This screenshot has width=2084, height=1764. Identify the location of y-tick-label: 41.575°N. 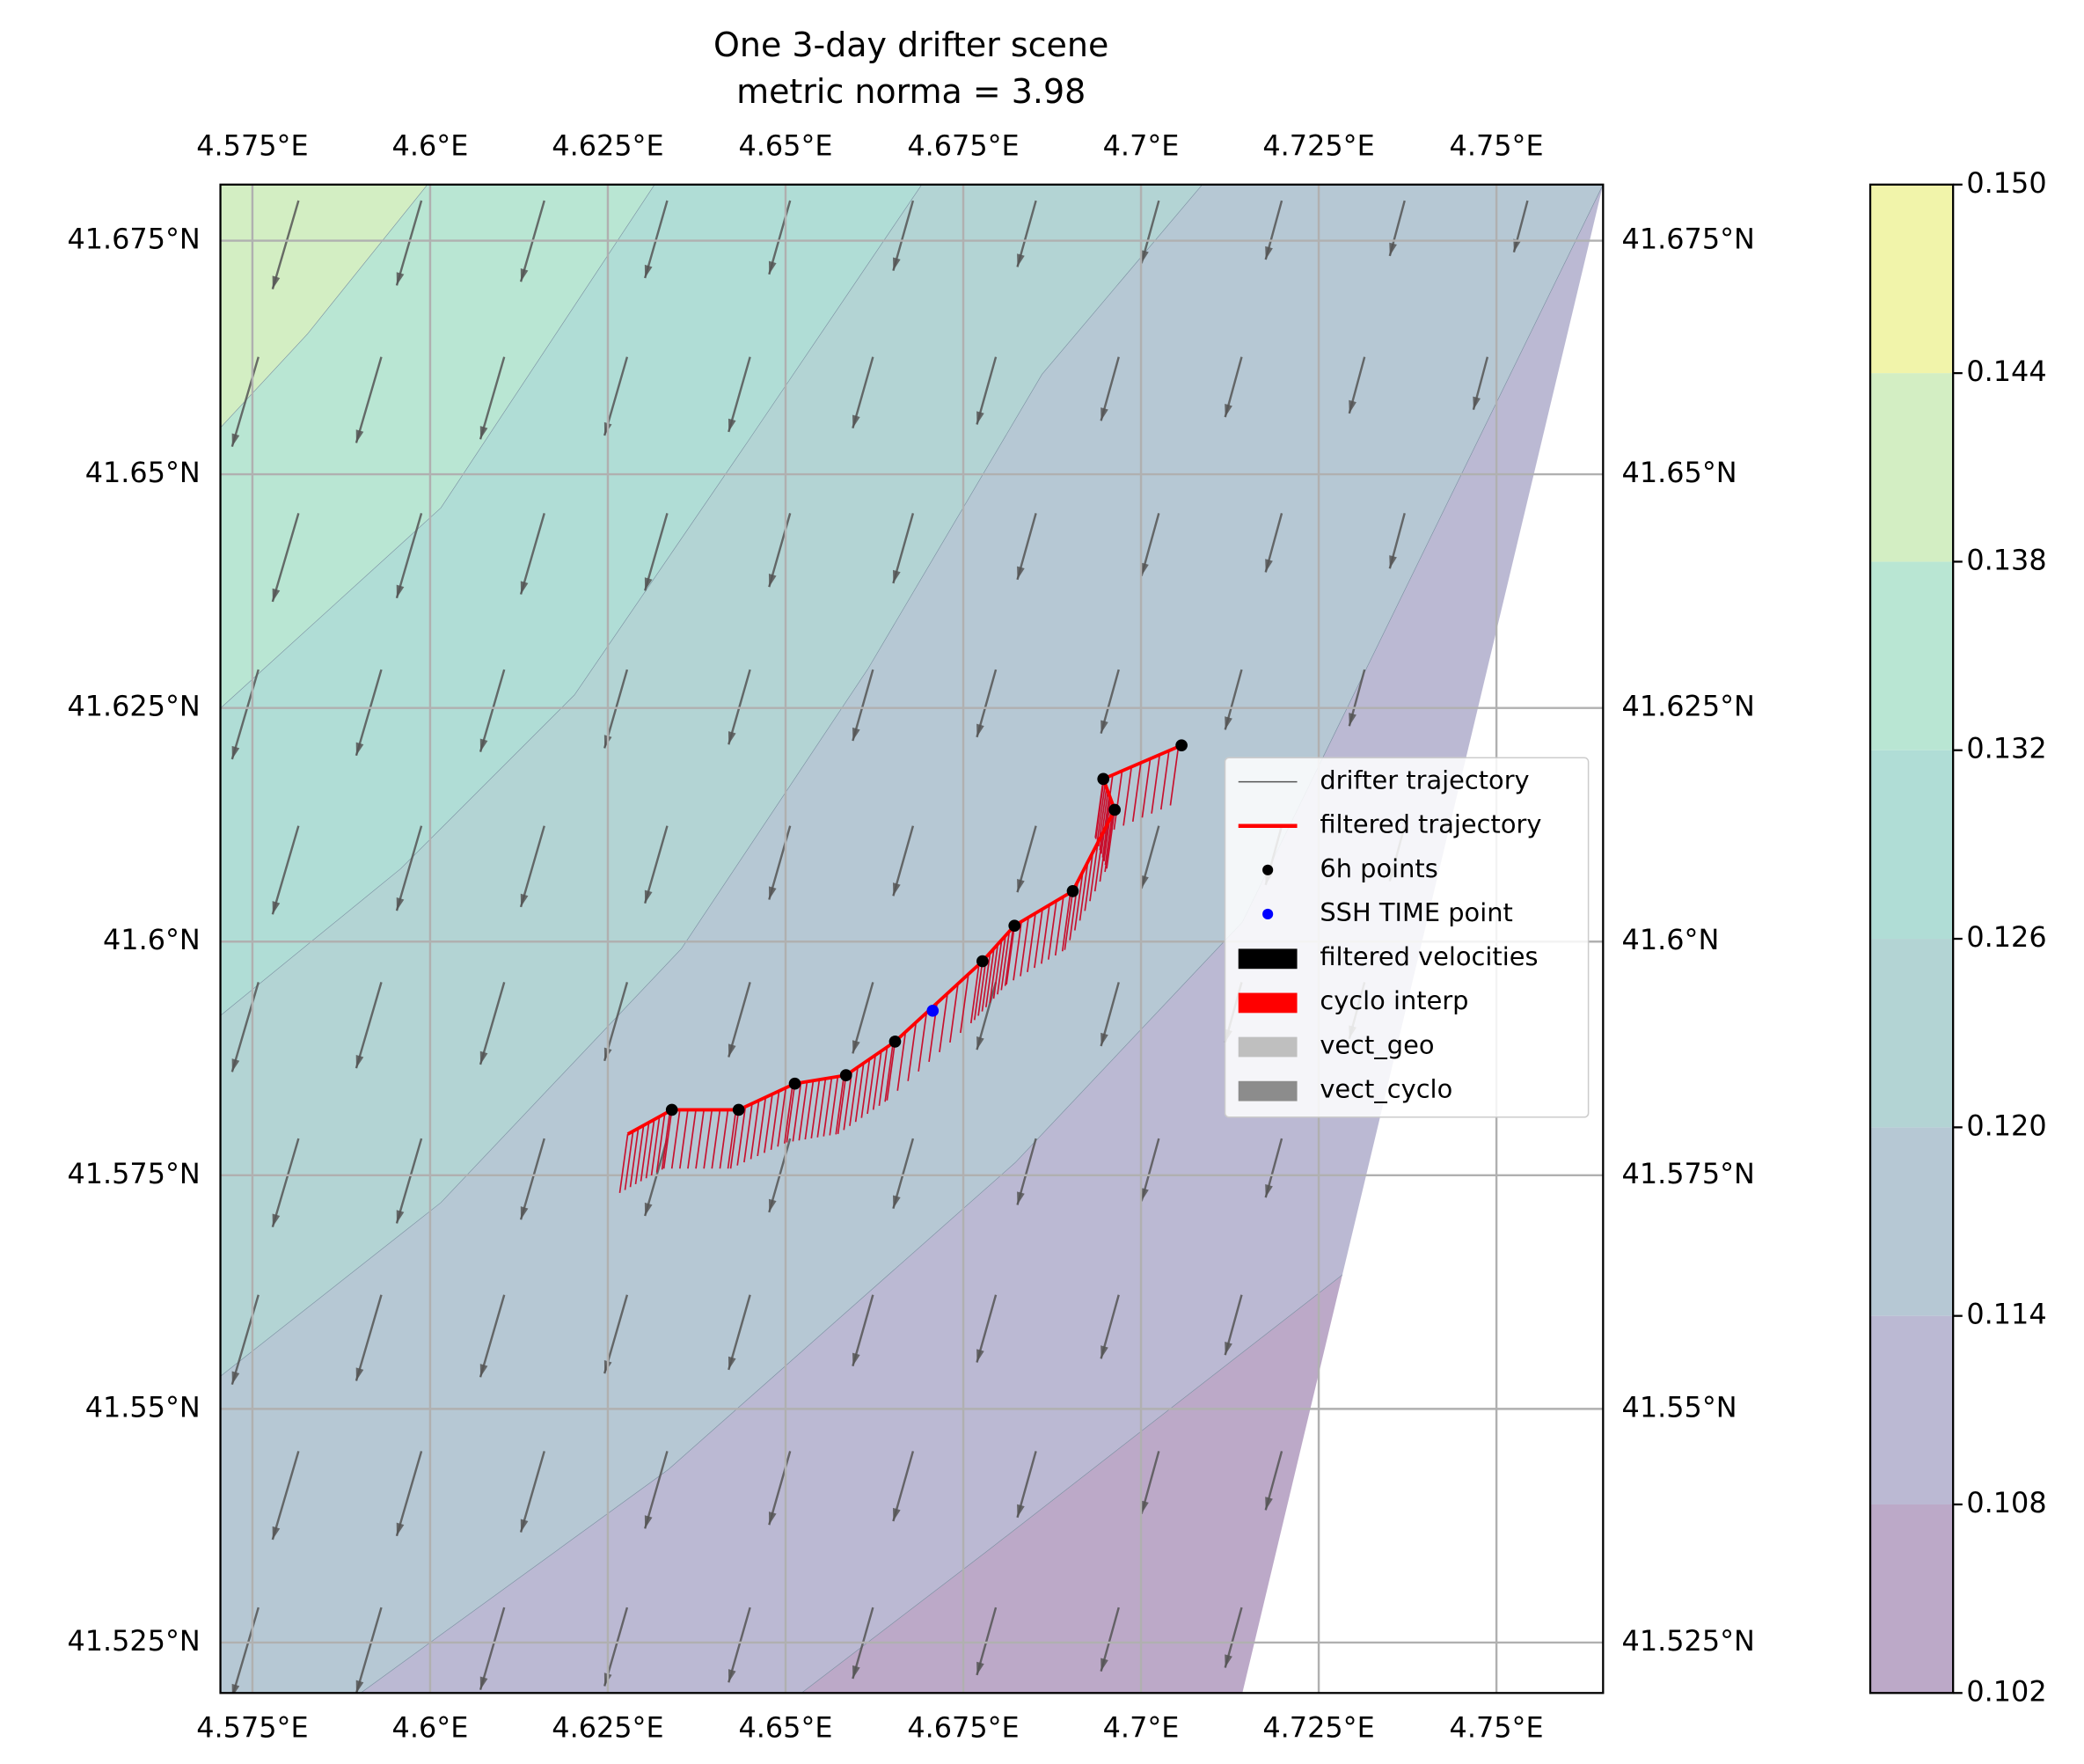
(1688, 1173).